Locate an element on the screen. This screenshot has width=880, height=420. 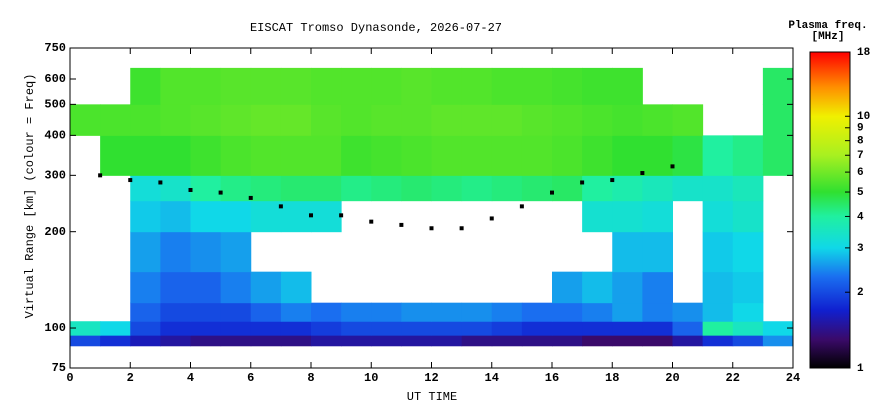
x-tick-label: 8 is located at coordinates (310, 378).